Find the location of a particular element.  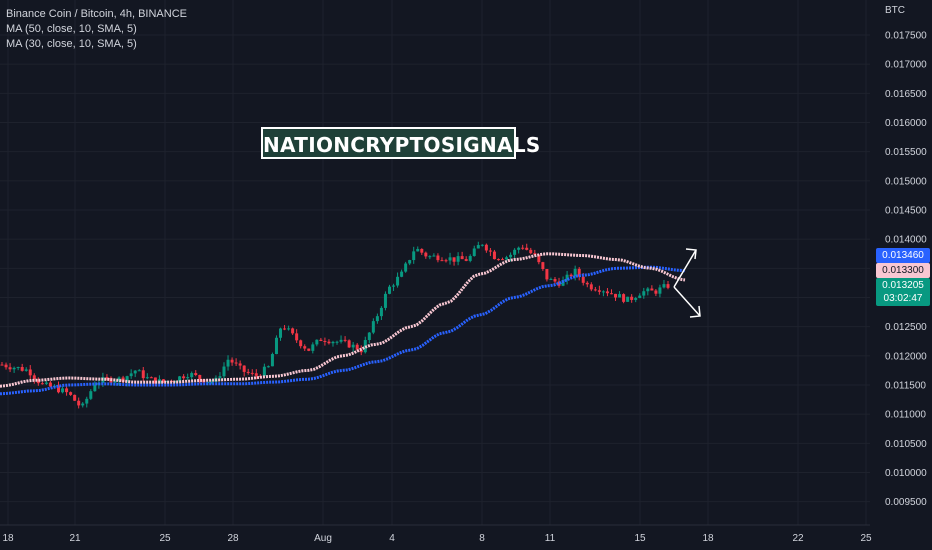

ma-30-legend: MA (30, close, 10, SMA, 5) is located at coordinates (71, 44).